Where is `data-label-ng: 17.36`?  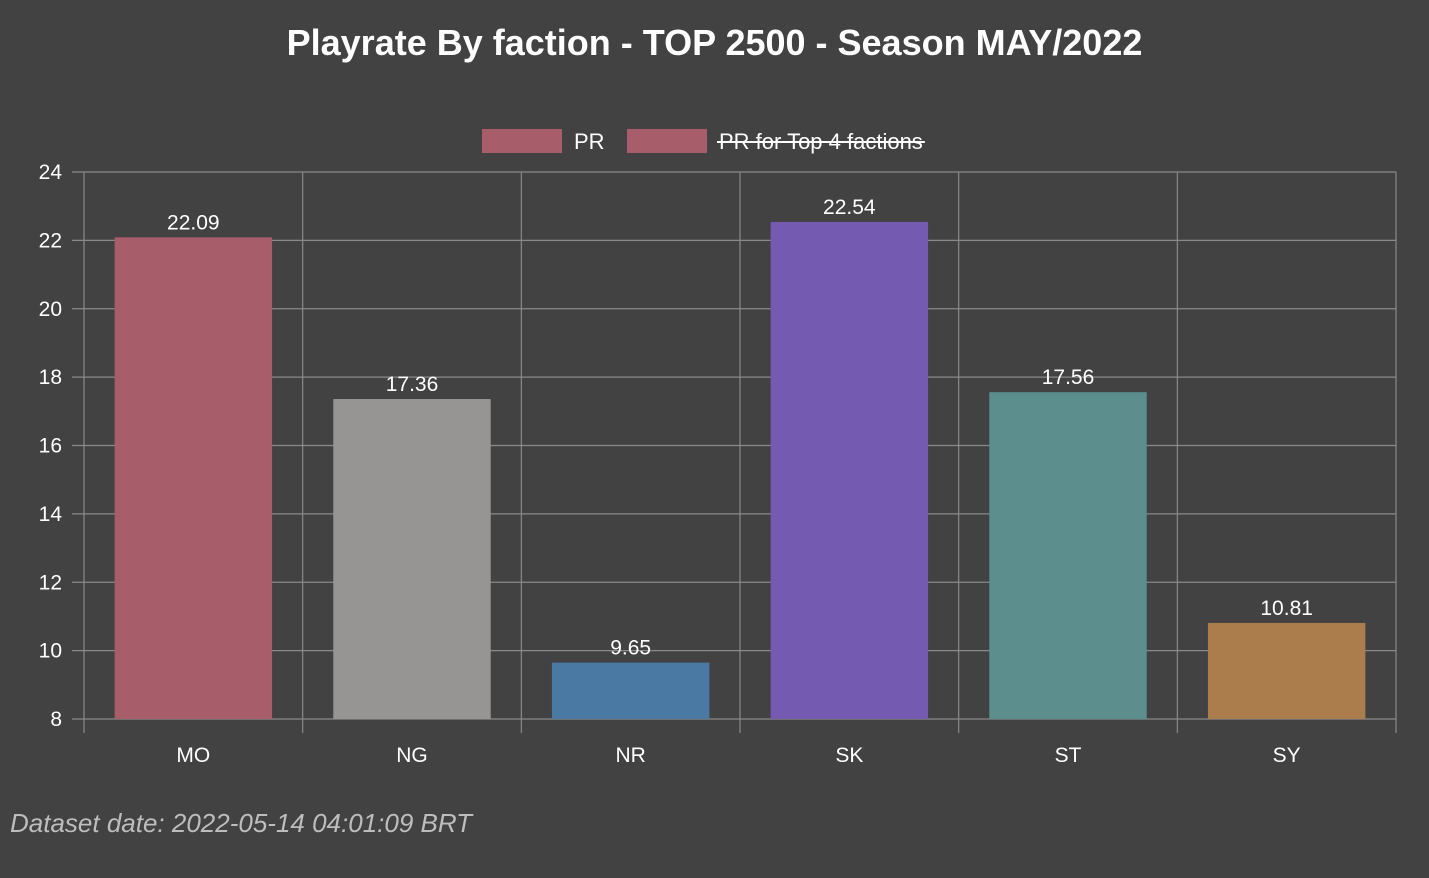
data-label-ng: 17.36 is located at coordinates (412, 384).